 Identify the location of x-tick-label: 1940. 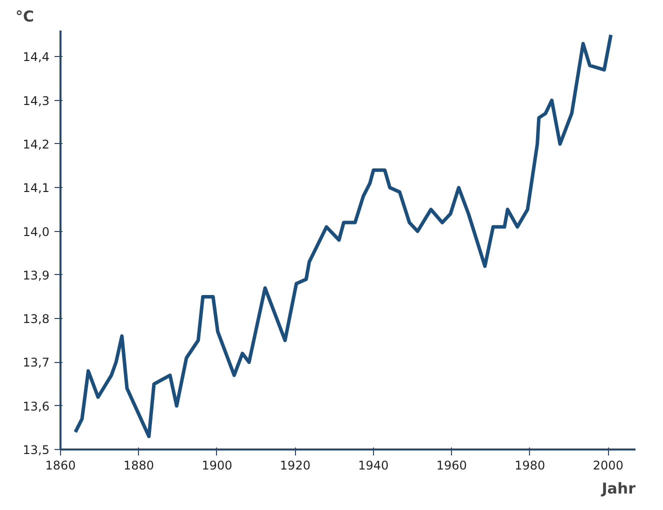
(373, 465).